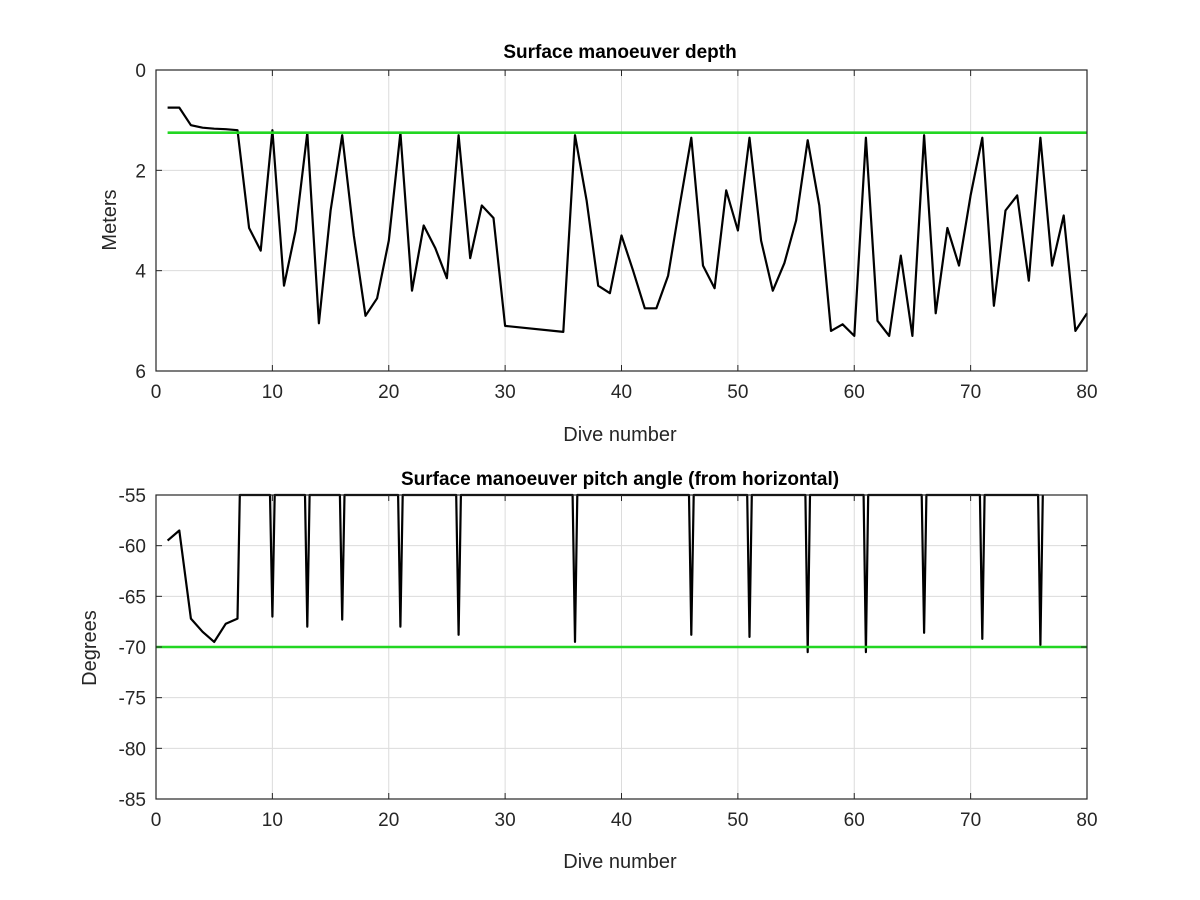  I want to click on y-tick-label: 4, so click(140, 272).